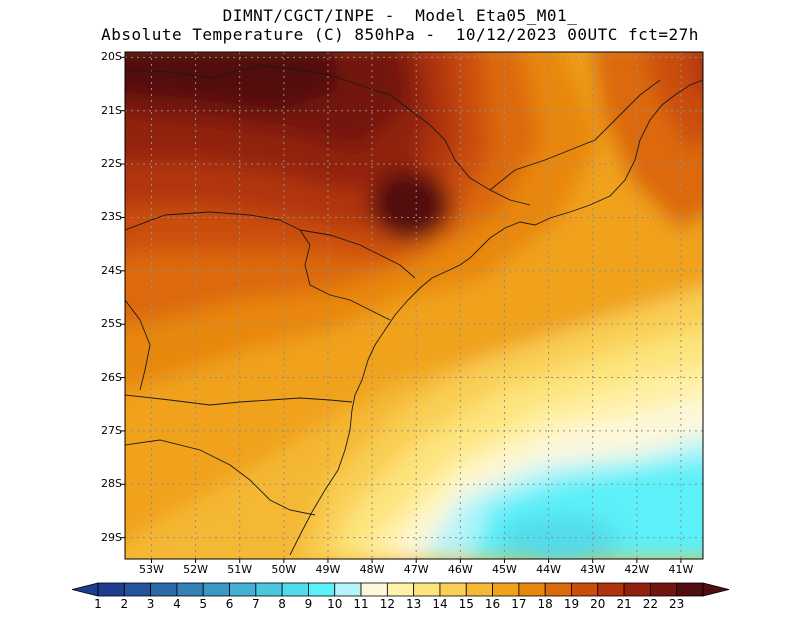 This screenshot has height=618, width=800. I want to click on figure-title-line1: DIMNT/CGCT/INPE - Model Eta05_M01_, so click(400, 15).